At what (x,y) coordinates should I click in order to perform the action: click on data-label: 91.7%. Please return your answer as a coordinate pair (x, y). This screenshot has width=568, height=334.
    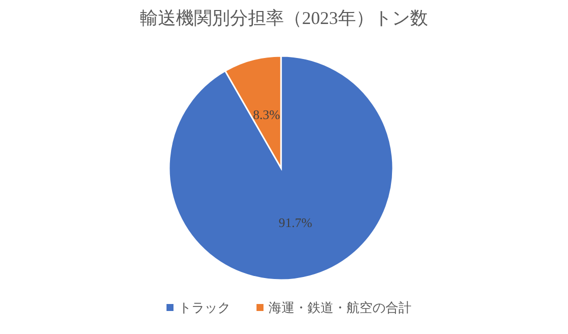
    Looking at the image, I should click on (295, 222).